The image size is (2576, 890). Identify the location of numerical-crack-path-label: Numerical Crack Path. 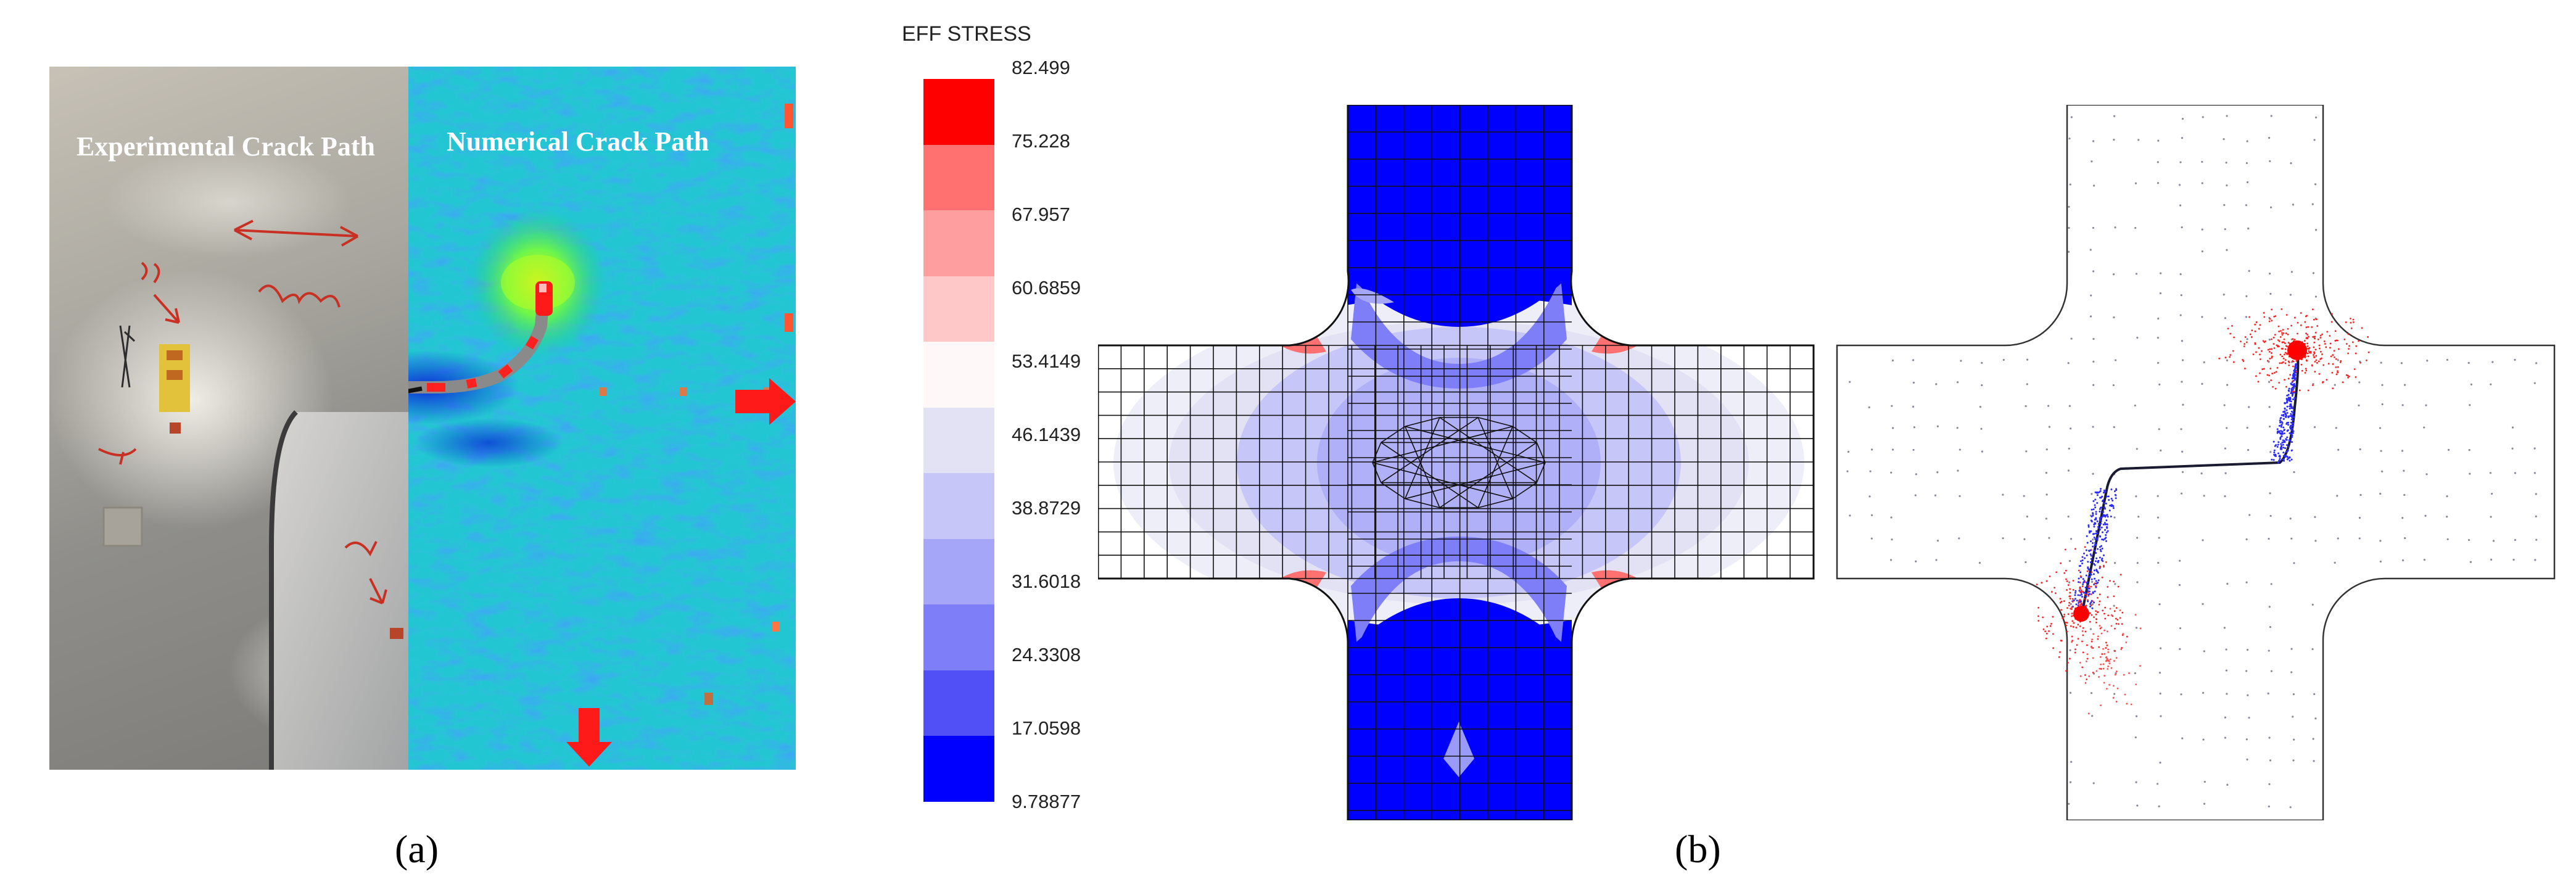
(578, 141).